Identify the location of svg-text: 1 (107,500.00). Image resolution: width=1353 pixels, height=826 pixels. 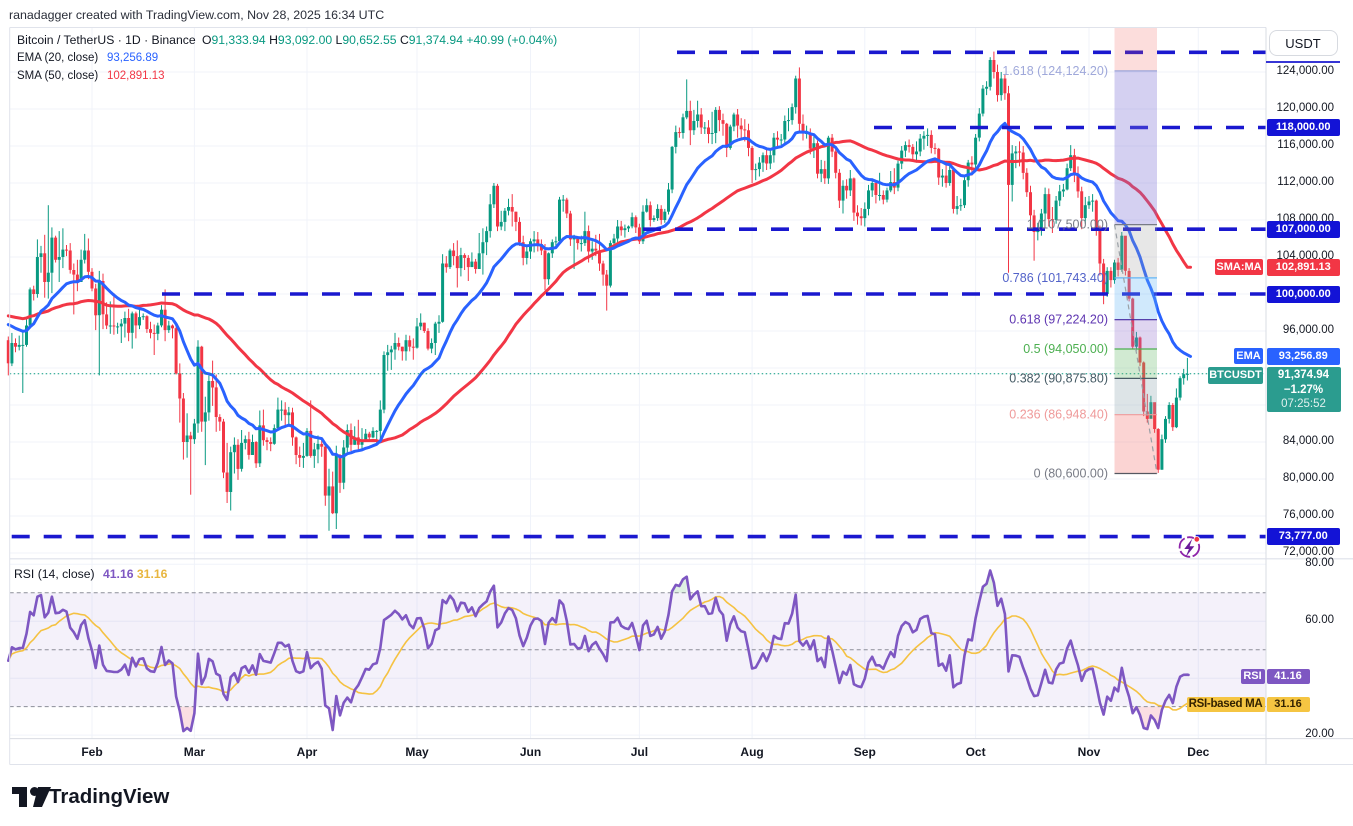
(1067, 225).